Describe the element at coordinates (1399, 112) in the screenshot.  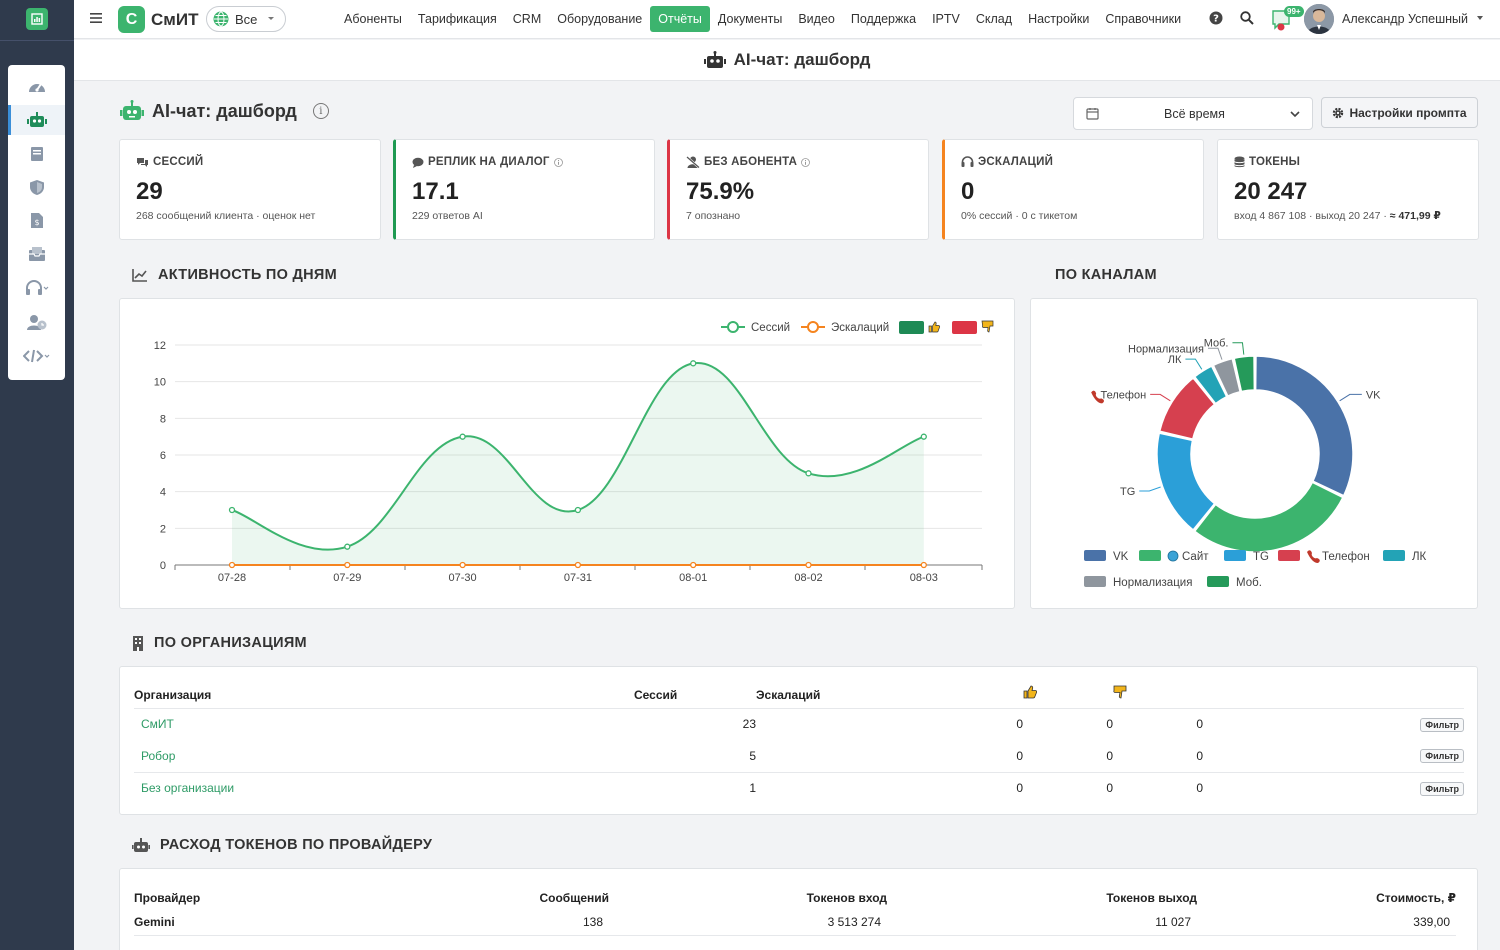
I see `prompt-settings-button: Настройки промпта` at that location.